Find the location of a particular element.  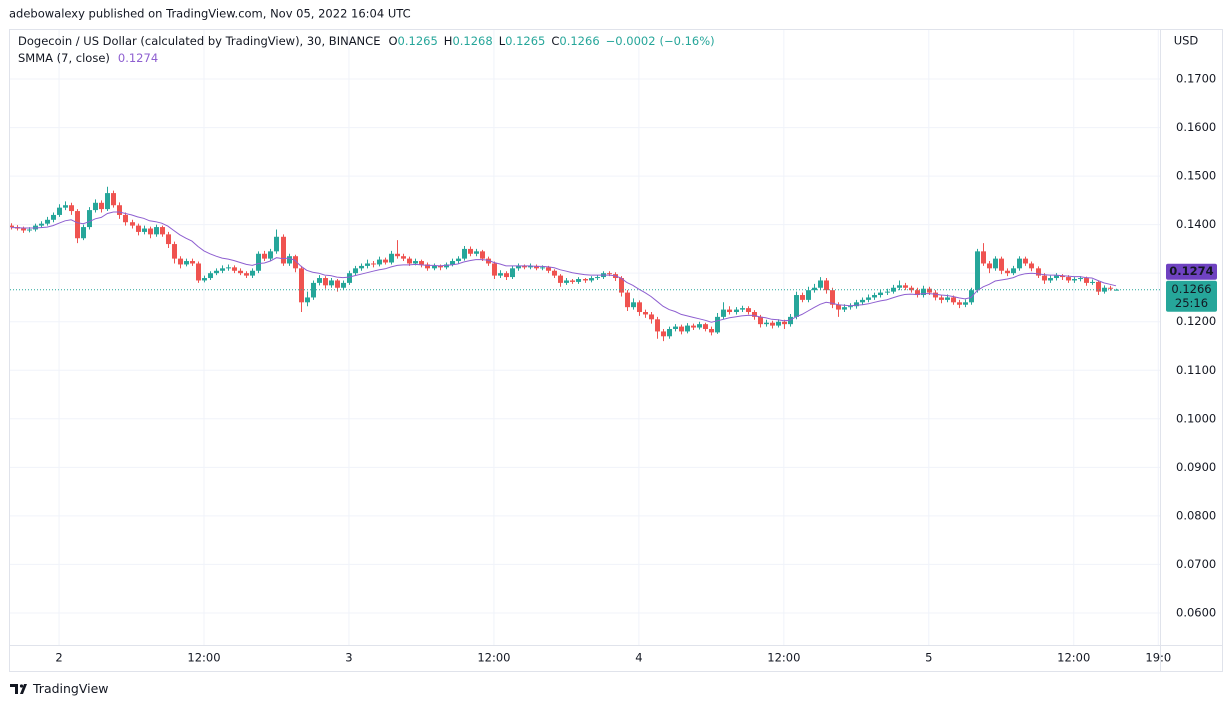

y-tick-label: 0.0900 is located at coordinates (1196, 467).